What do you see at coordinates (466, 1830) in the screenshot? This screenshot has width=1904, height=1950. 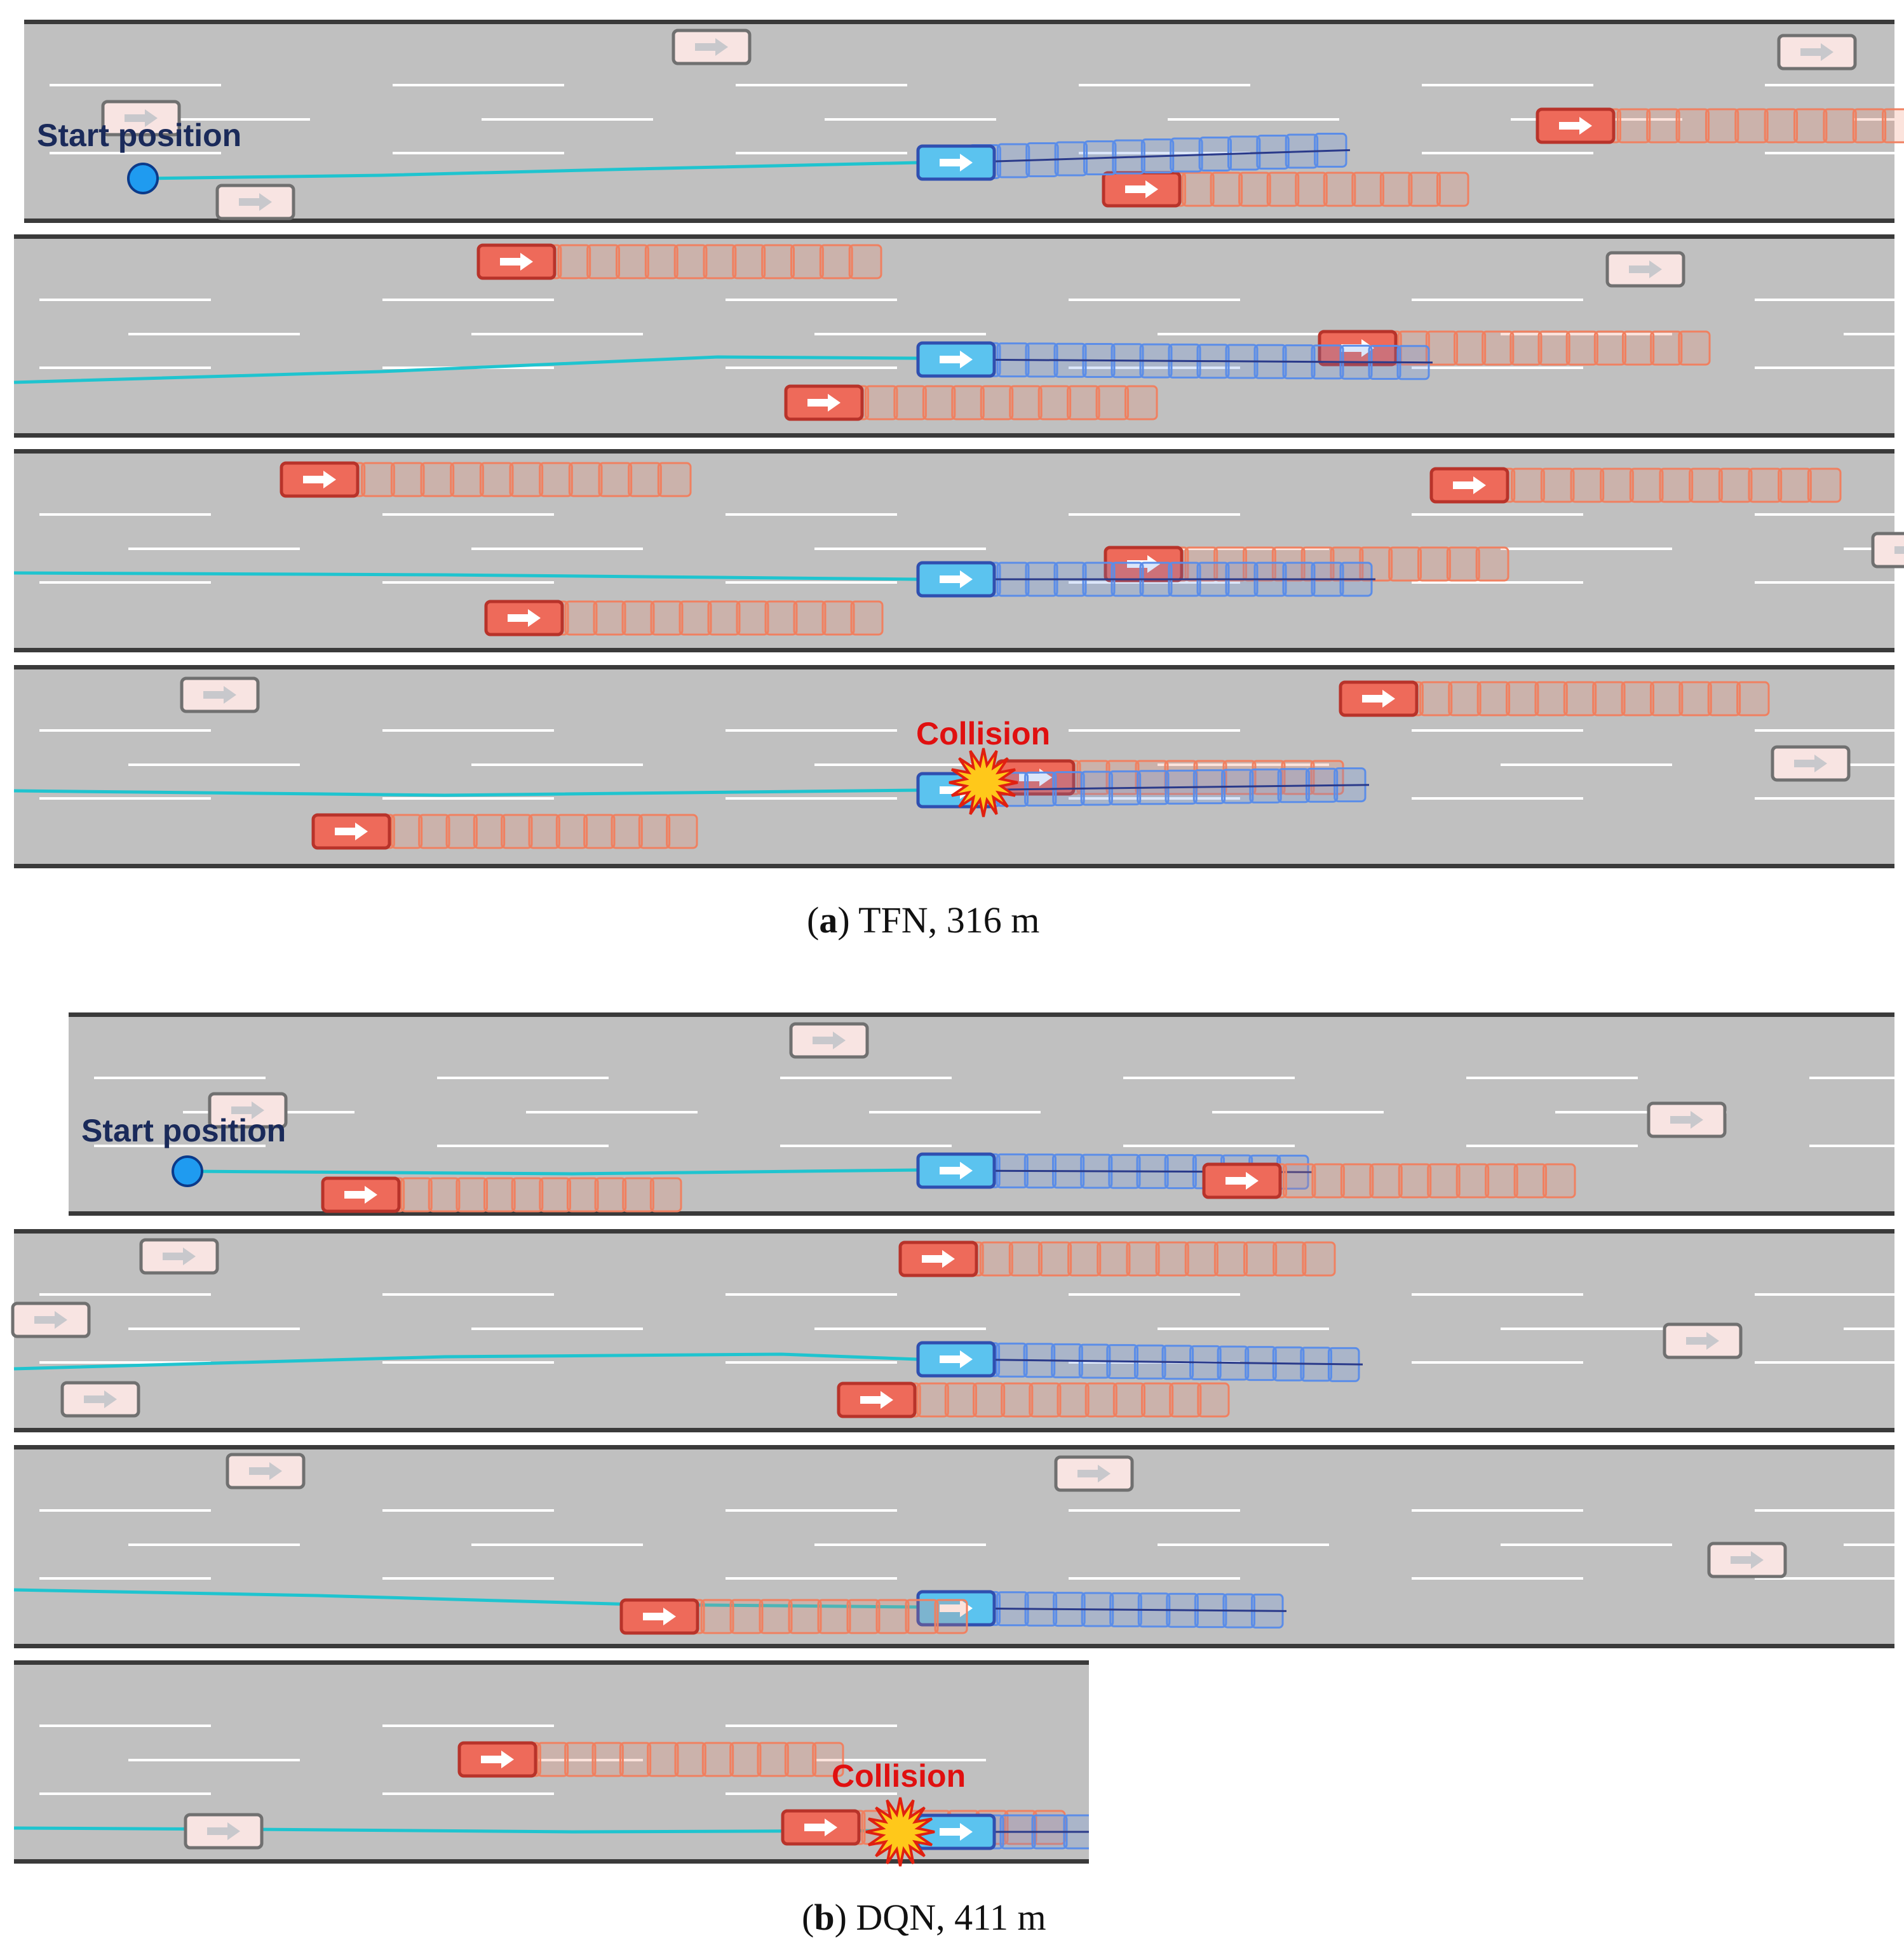 I see `ego-trajectory-b4` at bounding box center [466, 1830].